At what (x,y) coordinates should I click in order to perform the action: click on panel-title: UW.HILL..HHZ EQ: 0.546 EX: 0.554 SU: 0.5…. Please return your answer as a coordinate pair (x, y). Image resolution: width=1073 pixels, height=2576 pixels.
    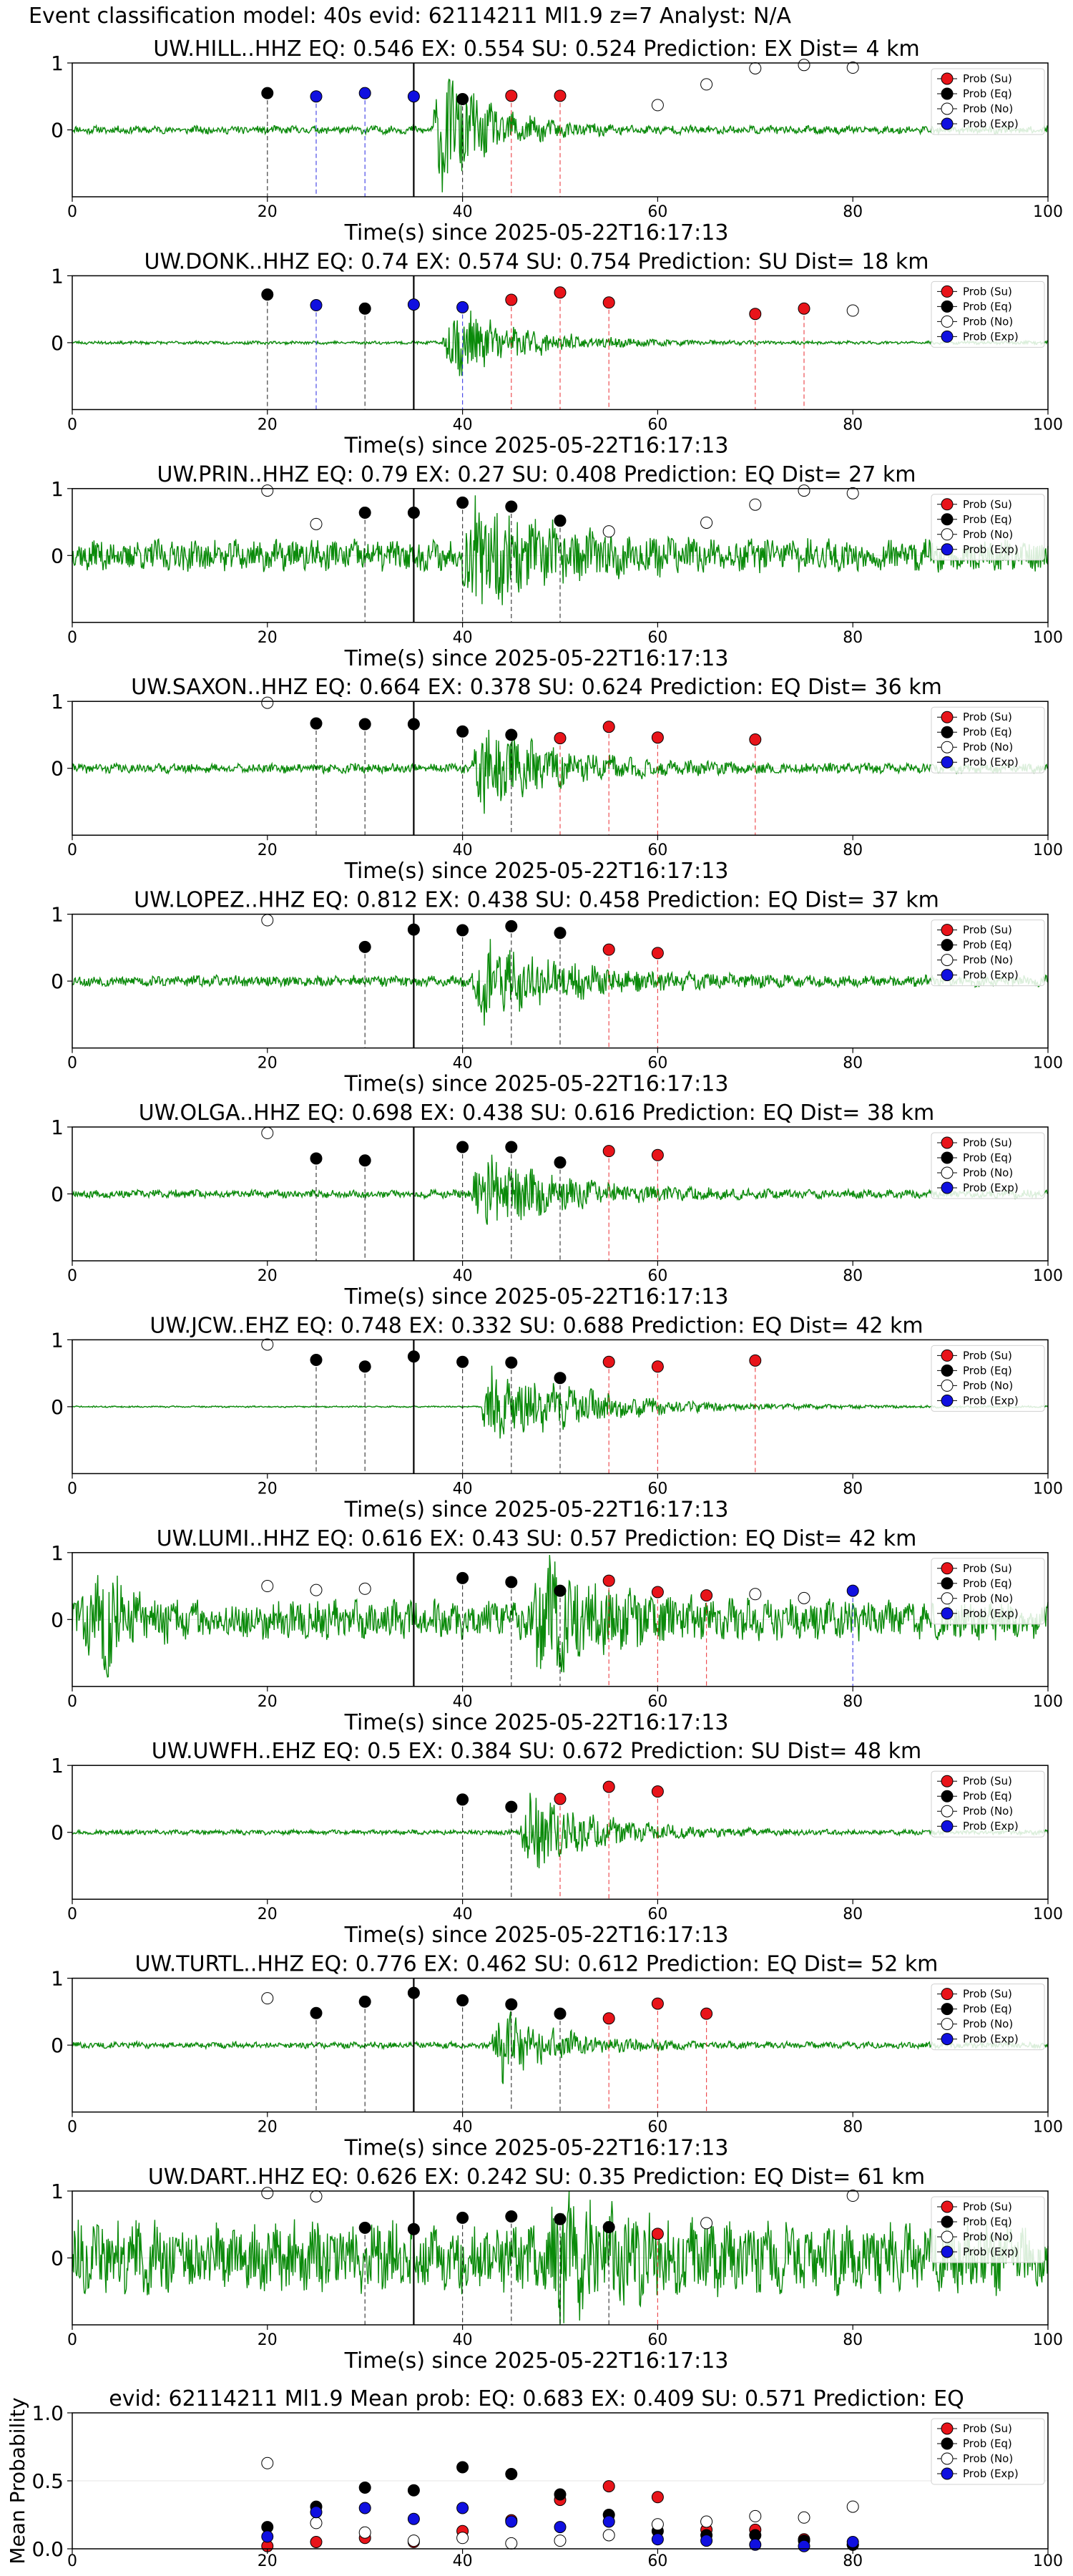
    Looking at the image, I should click on (536, 49).